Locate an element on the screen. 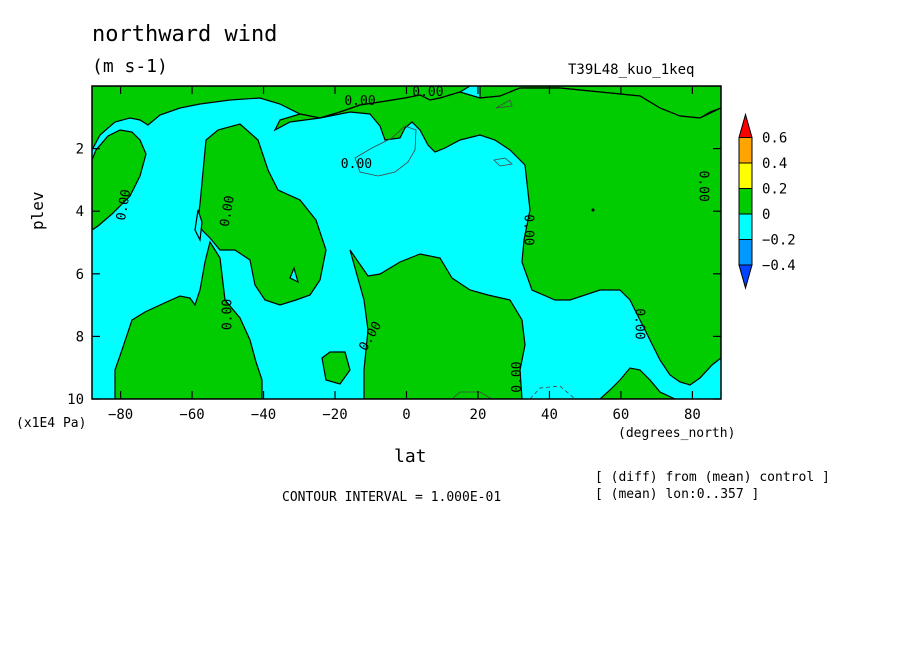 The width and height of the screenshot is (904, 654). contour-interval: CONTOUR INTERVAL = 1.000E-01 is located at coordinates (392, 497).